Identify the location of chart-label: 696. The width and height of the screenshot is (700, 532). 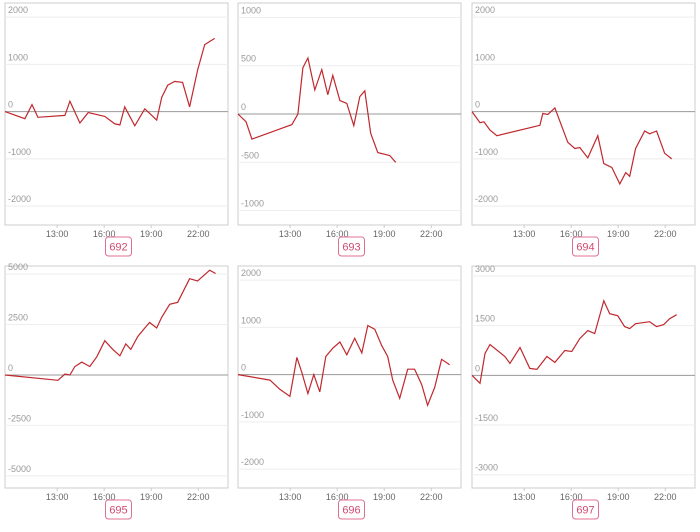
(351, 511).